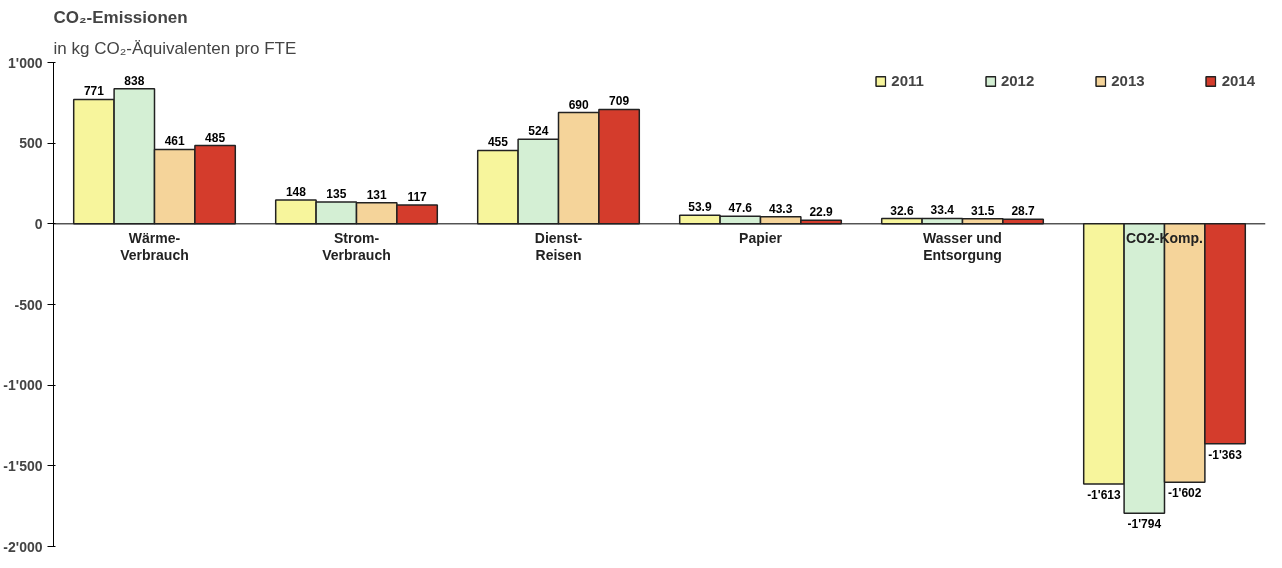 This screenshot has width=1282, height=568. What do you see at coordinates (417, 196) in the screenshot?
I see `data-label: 117` at bounding box center [417, 196].